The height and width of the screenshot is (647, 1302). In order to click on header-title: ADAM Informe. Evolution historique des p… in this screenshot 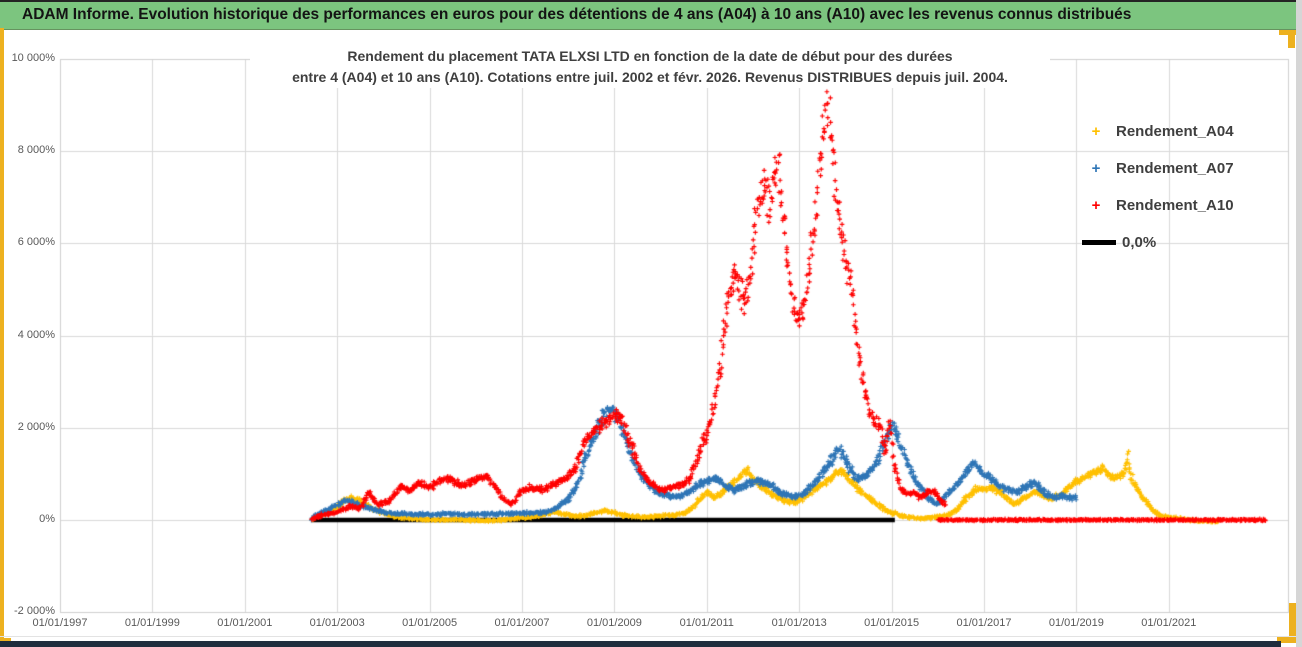, I will do `click(577, 14)`.